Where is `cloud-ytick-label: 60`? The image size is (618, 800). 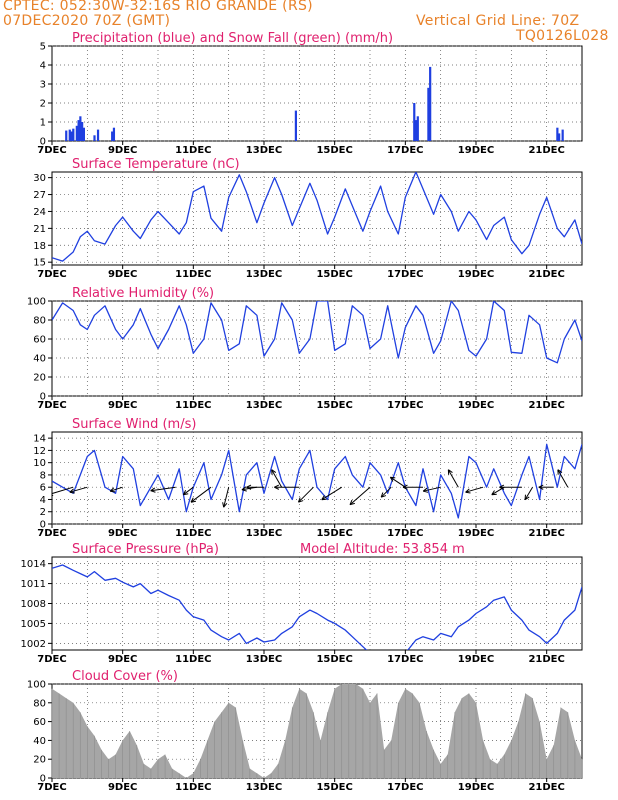
cloud-ytick-label: 60 is located at coordinates (39, 722).